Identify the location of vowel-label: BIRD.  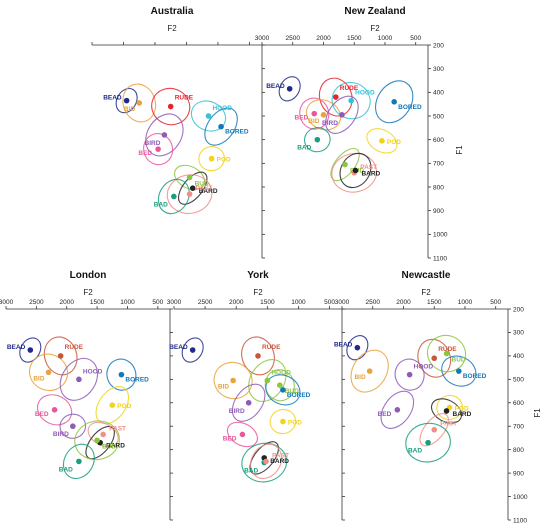
(237, 411).